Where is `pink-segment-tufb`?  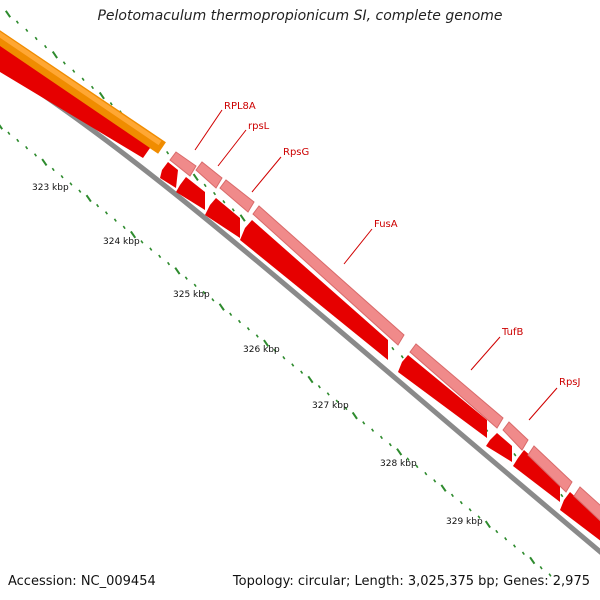
pink-segment-tufb is located at coordinates (456, 386).